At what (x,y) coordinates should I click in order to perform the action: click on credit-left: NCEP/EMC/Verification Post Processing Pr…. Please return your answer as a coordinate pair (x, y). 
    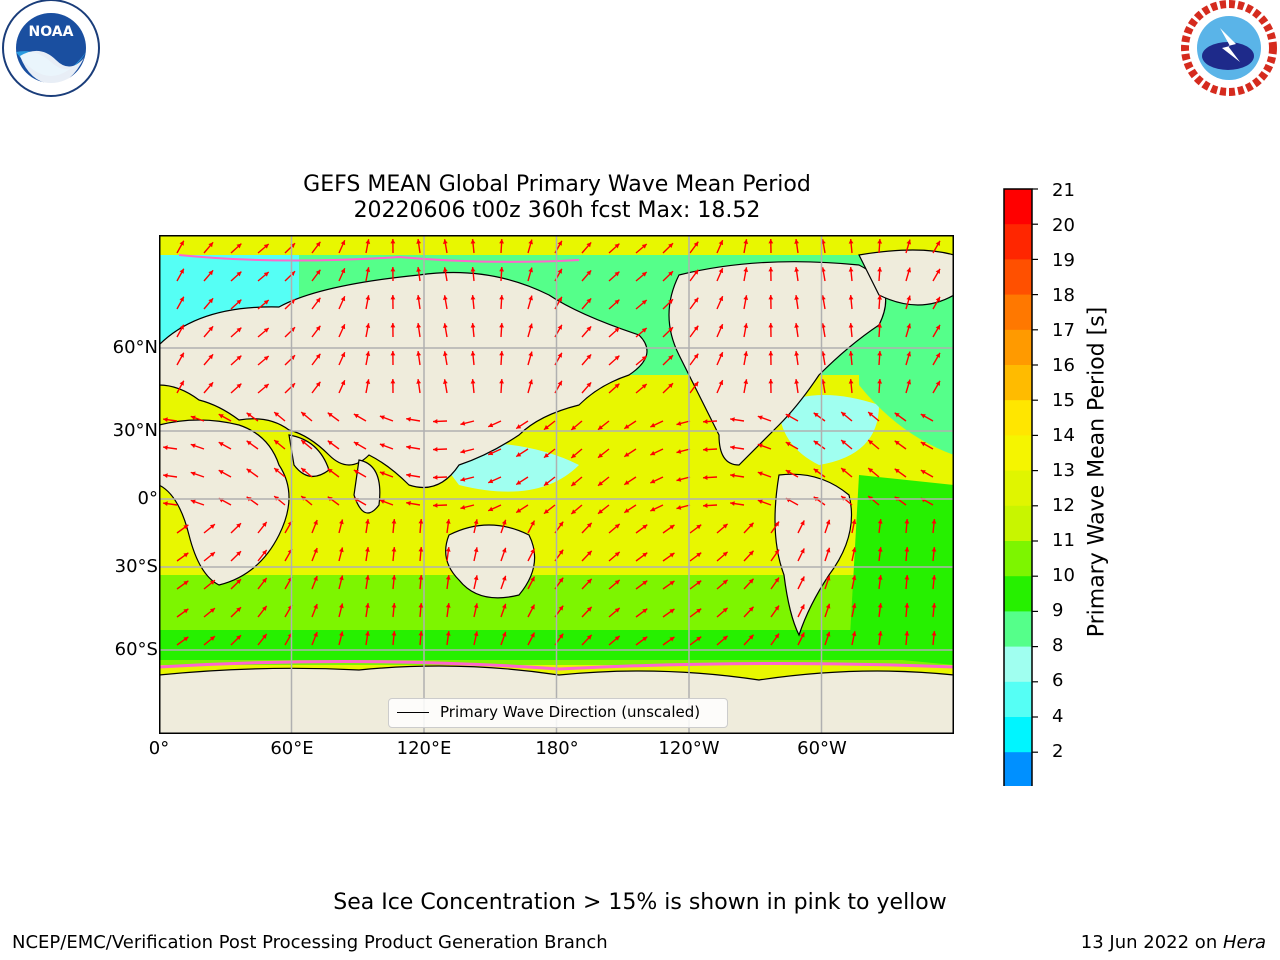
    Looking at the image, I should click on (310, 942).